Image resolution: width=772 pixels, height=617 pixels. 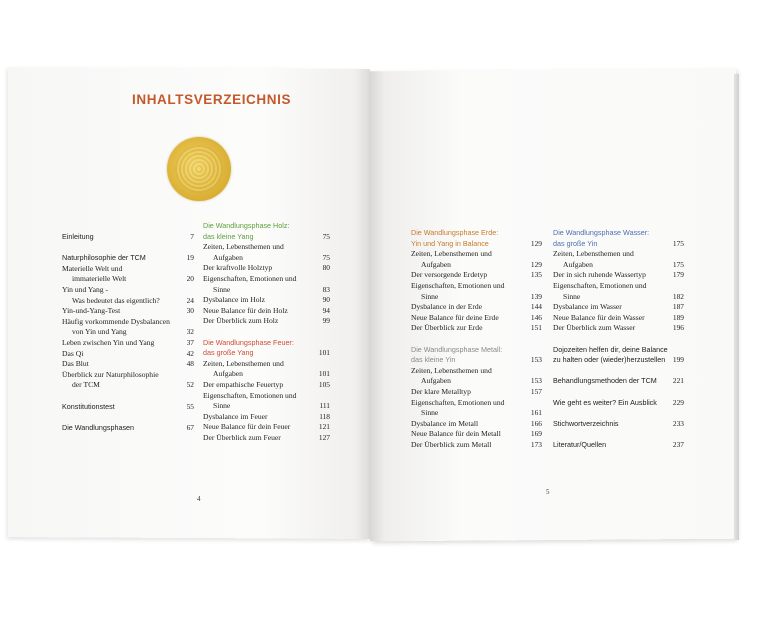 What do you see at coordinates (609, 360) in the screenshot?
I see `toc-entry-title: zu halten oder (wieder)herzustellen` at bounding box center [609, 360].